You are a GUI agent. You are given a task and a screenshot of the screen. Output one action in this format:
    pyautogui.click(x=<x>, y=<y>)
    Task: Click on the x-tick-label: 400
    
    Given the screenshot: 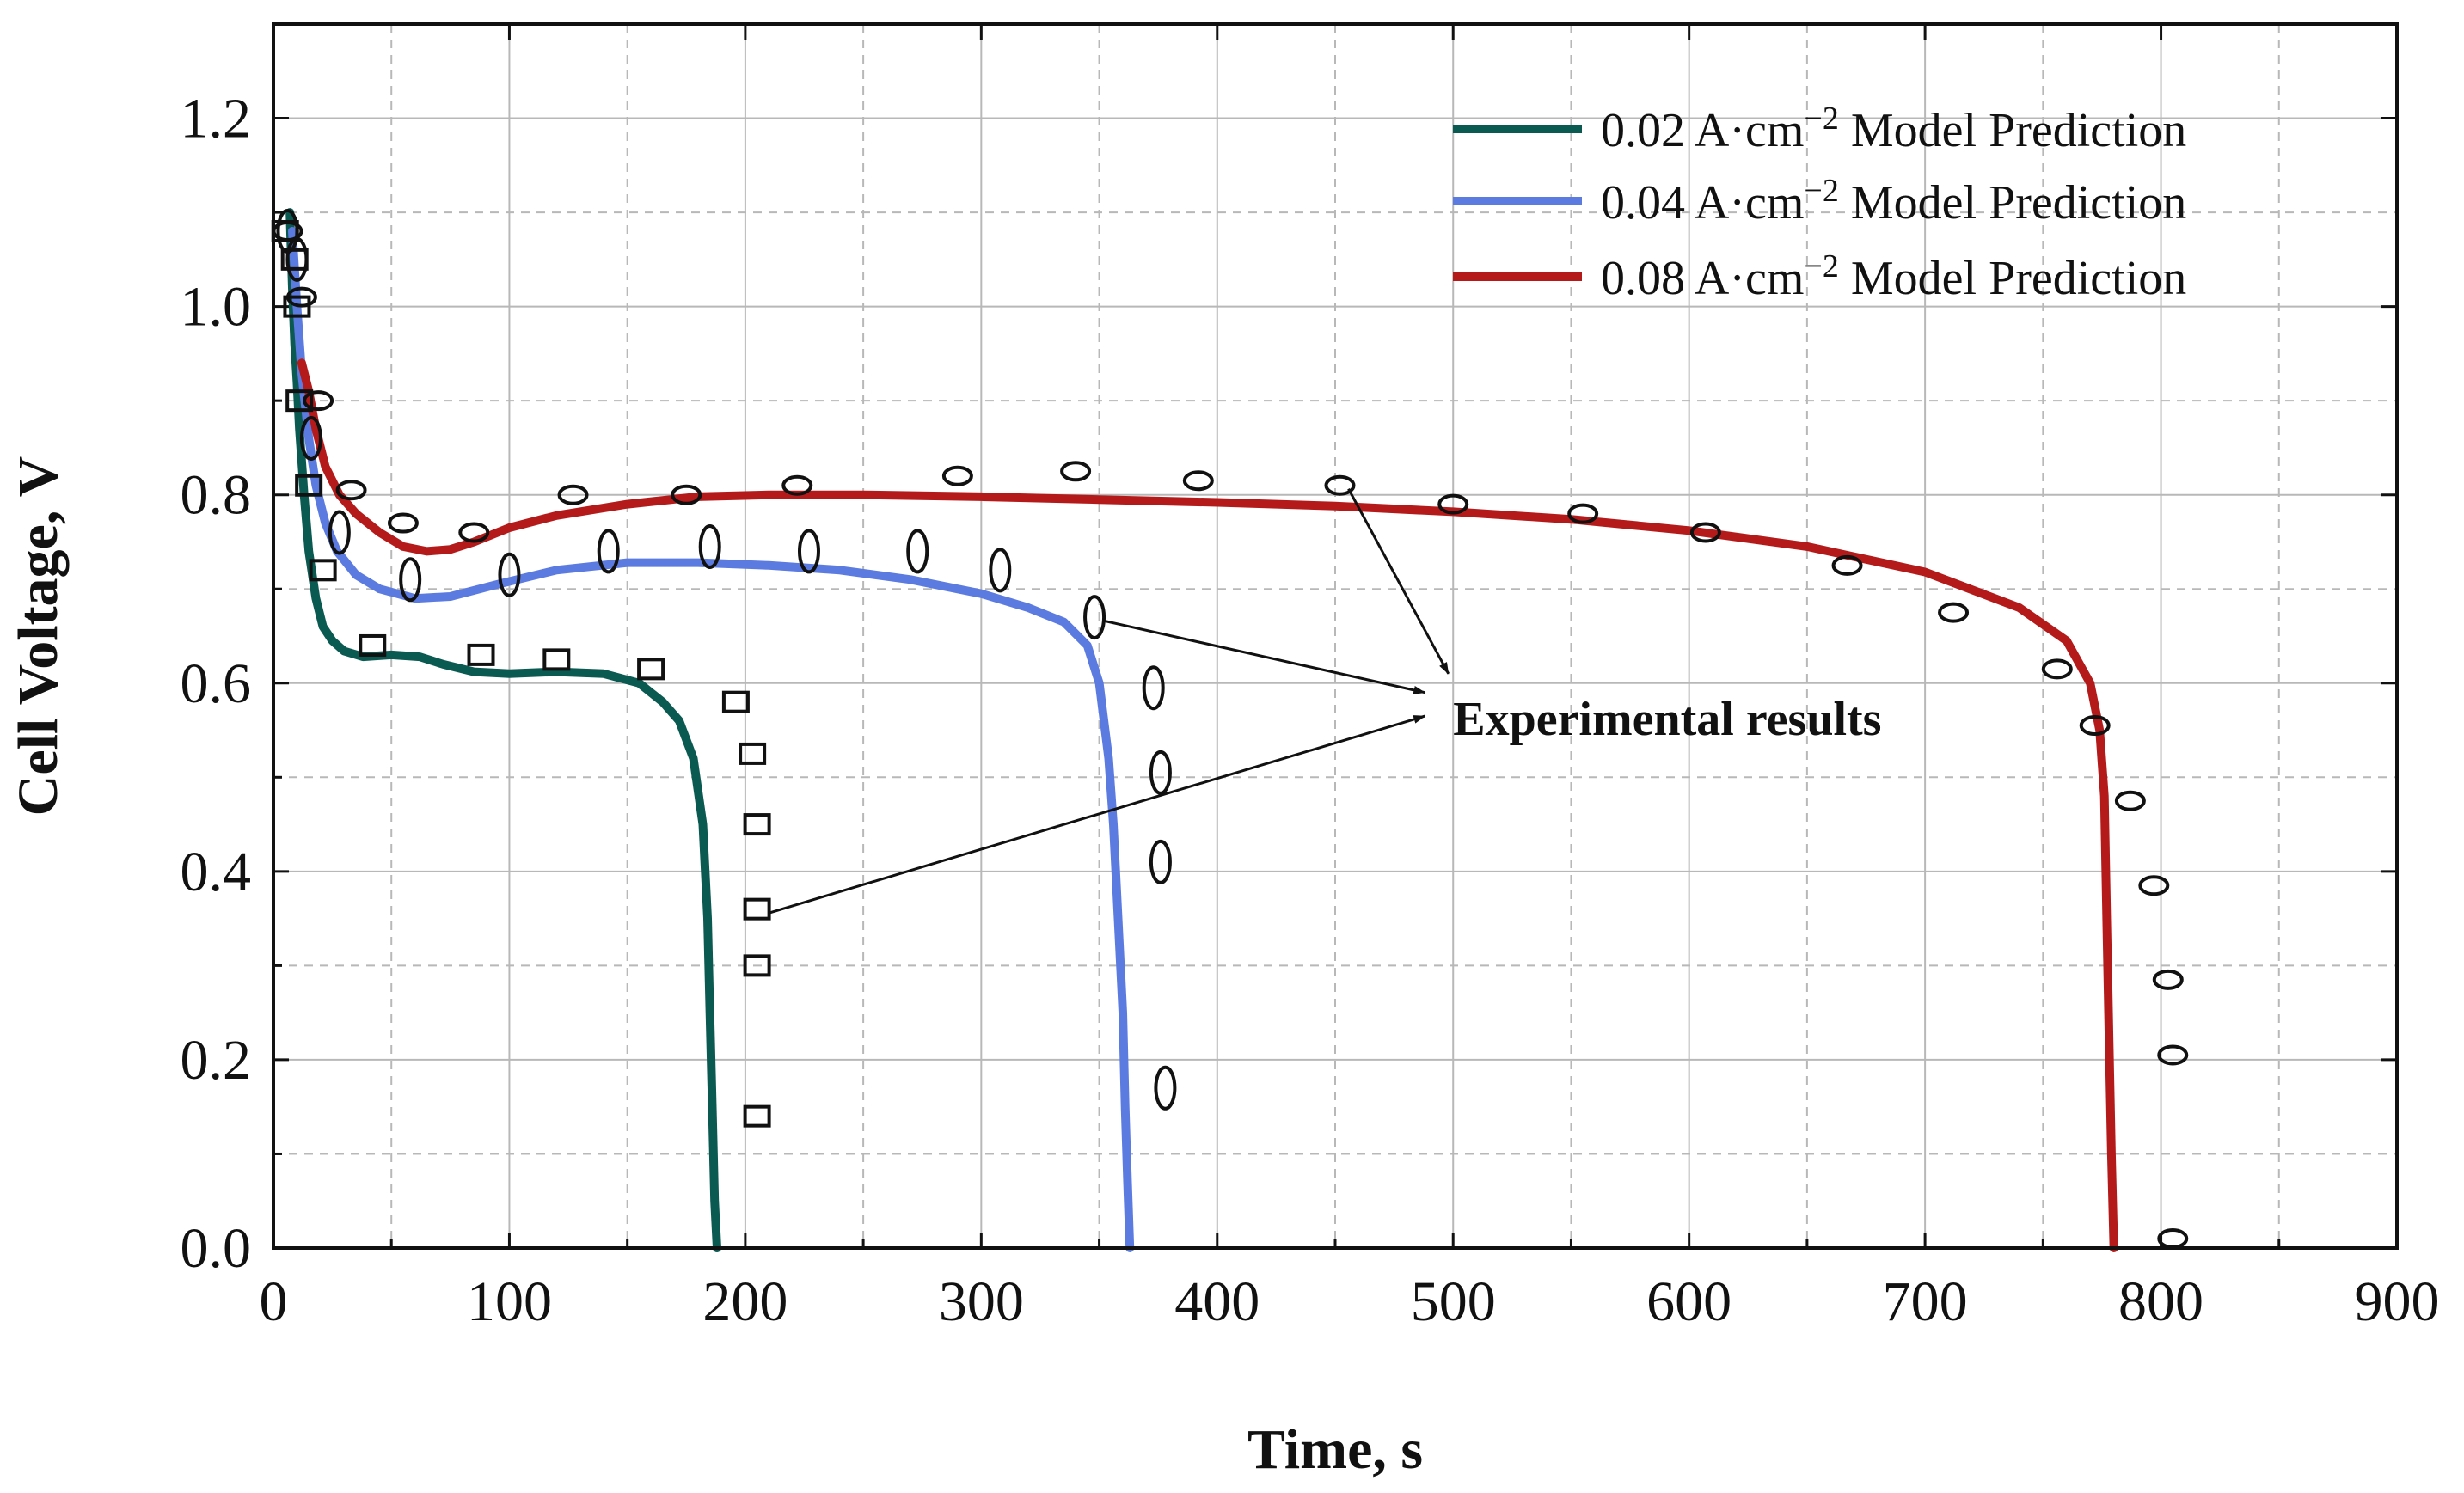 What is the action you would take?
    pyautogui.click(x=1217, y=1301)
    